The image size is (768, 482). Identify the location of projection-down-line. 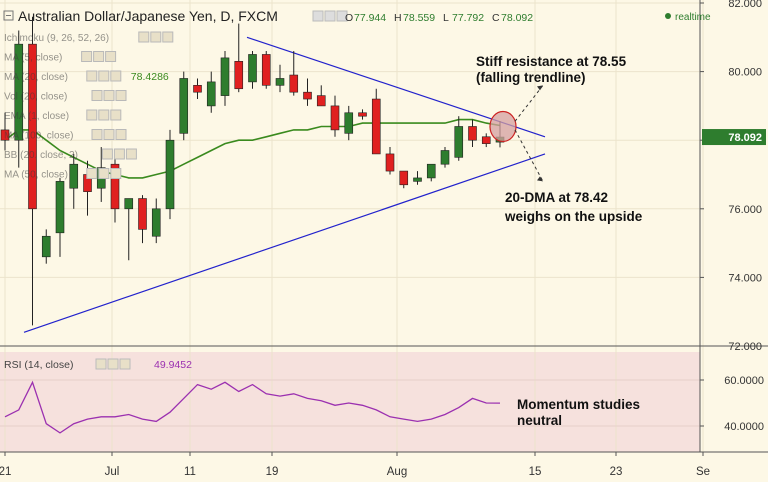
(529, 155).